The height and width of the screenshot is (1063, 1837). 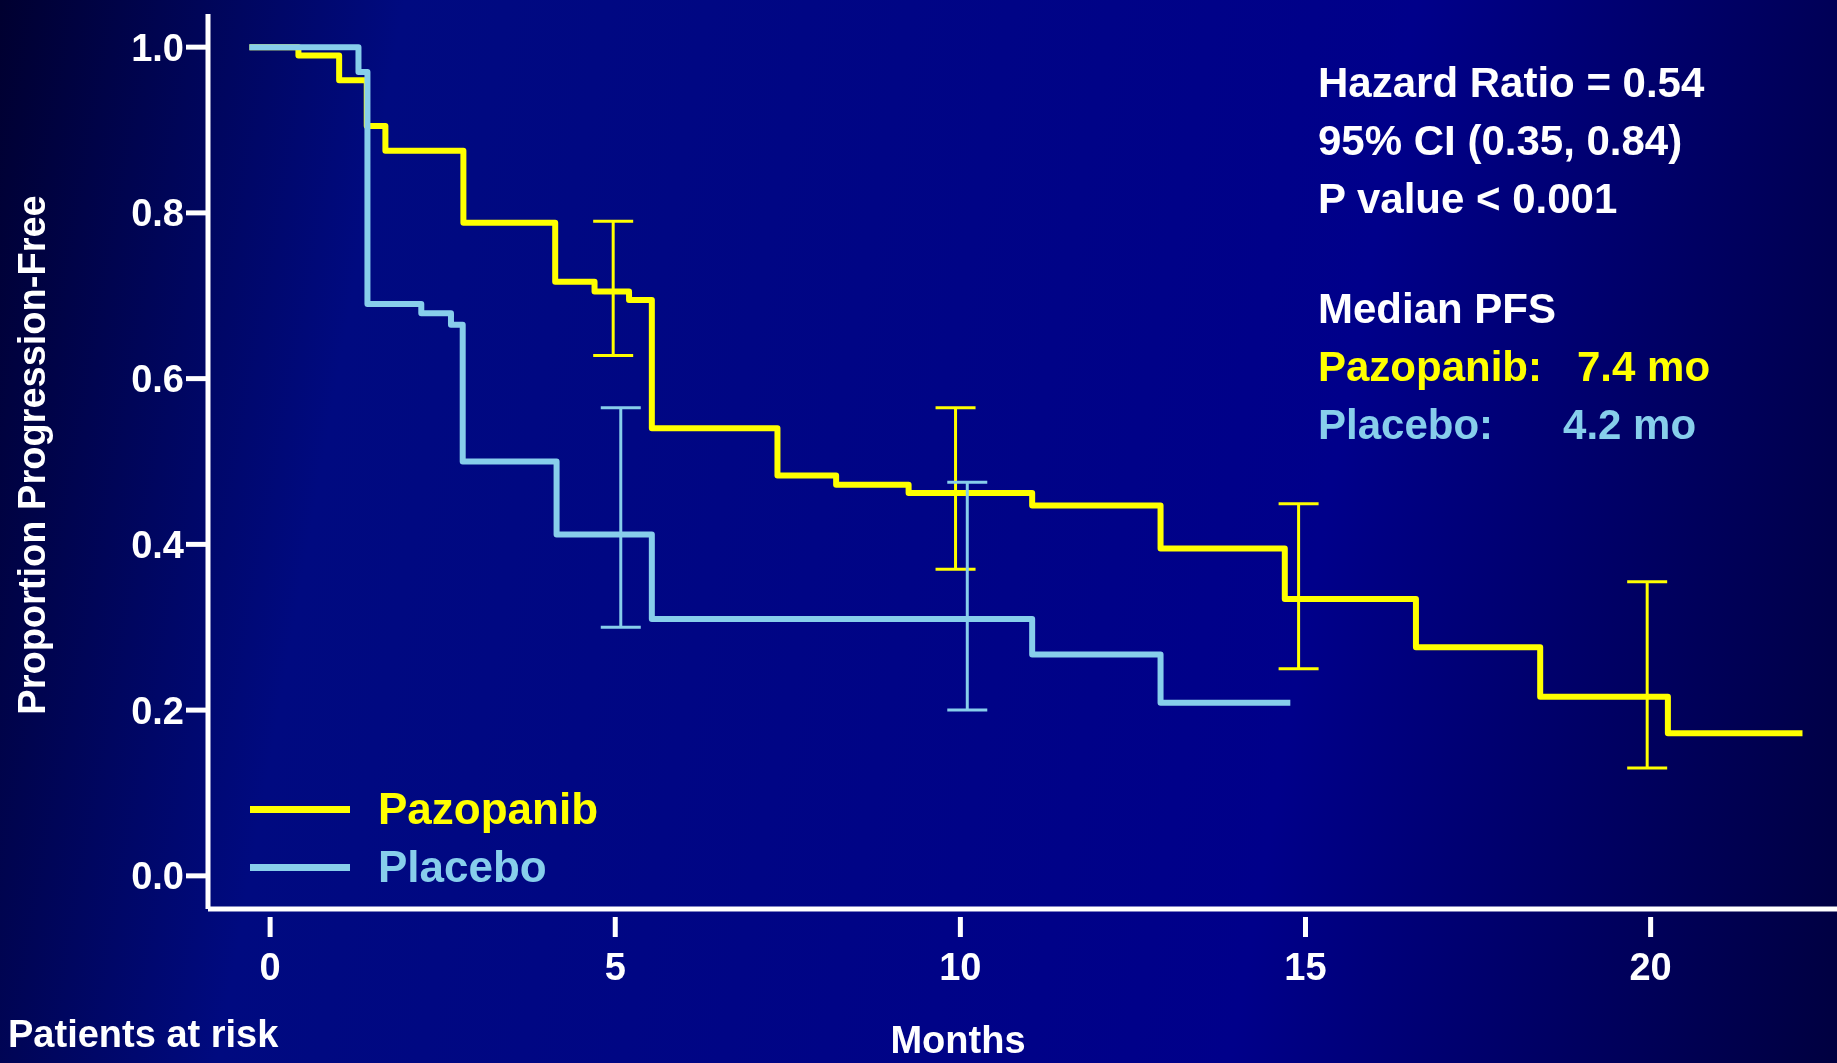 What do you see at coordinates (157, 379) in the screenshot?
I see `y-tick-label: 0.6` at bounding box center [157, 379].